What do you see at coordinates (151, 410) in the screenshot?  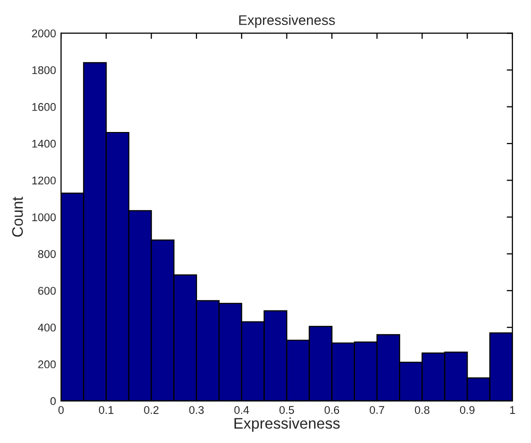 I see `x-tick-label: 0.2` at bounding box center [151, 410].